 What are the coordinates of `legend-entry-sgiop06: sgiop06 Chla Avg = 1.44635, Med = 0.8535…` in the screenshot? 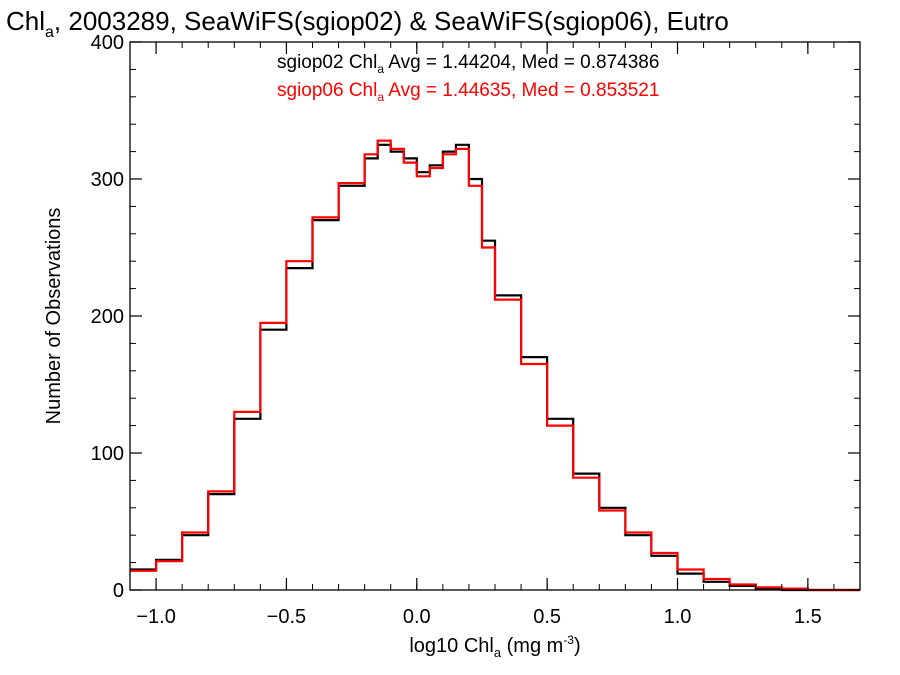 It's located at (468, 92).